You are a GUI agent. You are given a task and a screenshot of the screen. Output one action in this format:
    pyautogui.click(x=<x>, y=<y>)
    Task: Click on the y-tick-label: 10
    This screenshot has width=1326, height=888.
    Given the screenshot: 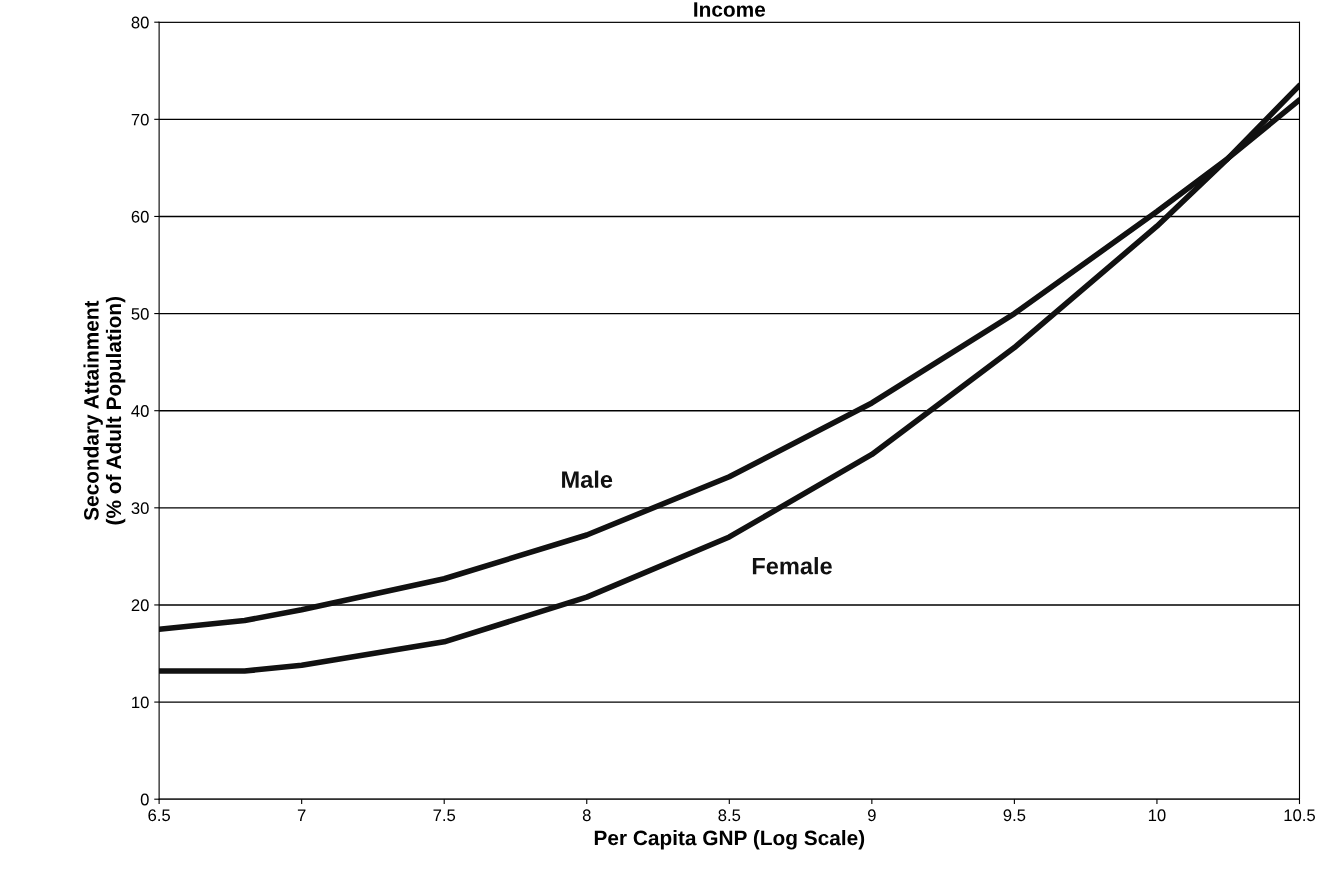 What is the action you would take?
    pyautogui.click(x=140, y=702)
    